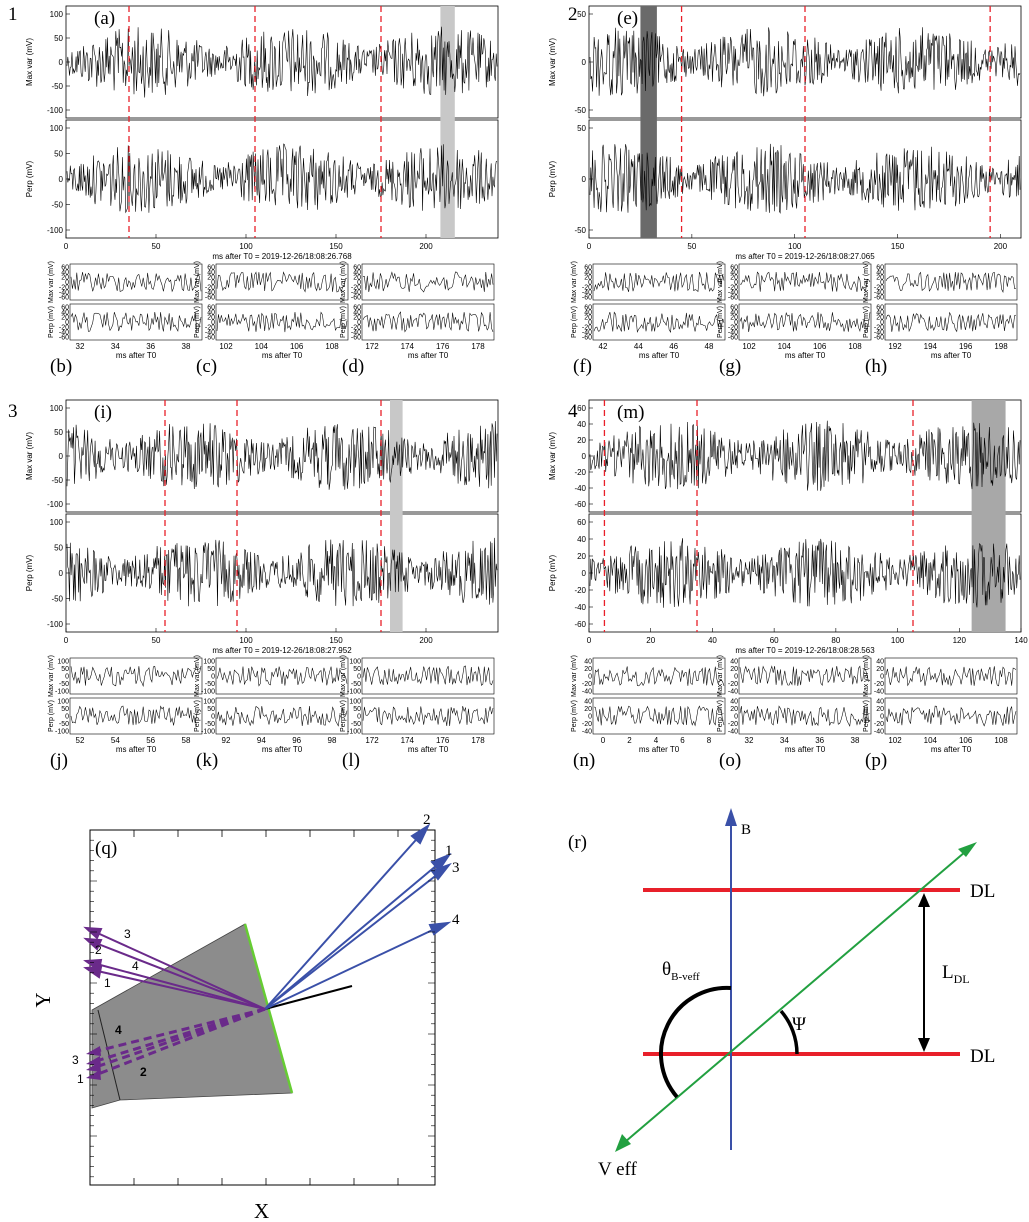  I want to click on perp-y-tick: 0, so click(61, 179).